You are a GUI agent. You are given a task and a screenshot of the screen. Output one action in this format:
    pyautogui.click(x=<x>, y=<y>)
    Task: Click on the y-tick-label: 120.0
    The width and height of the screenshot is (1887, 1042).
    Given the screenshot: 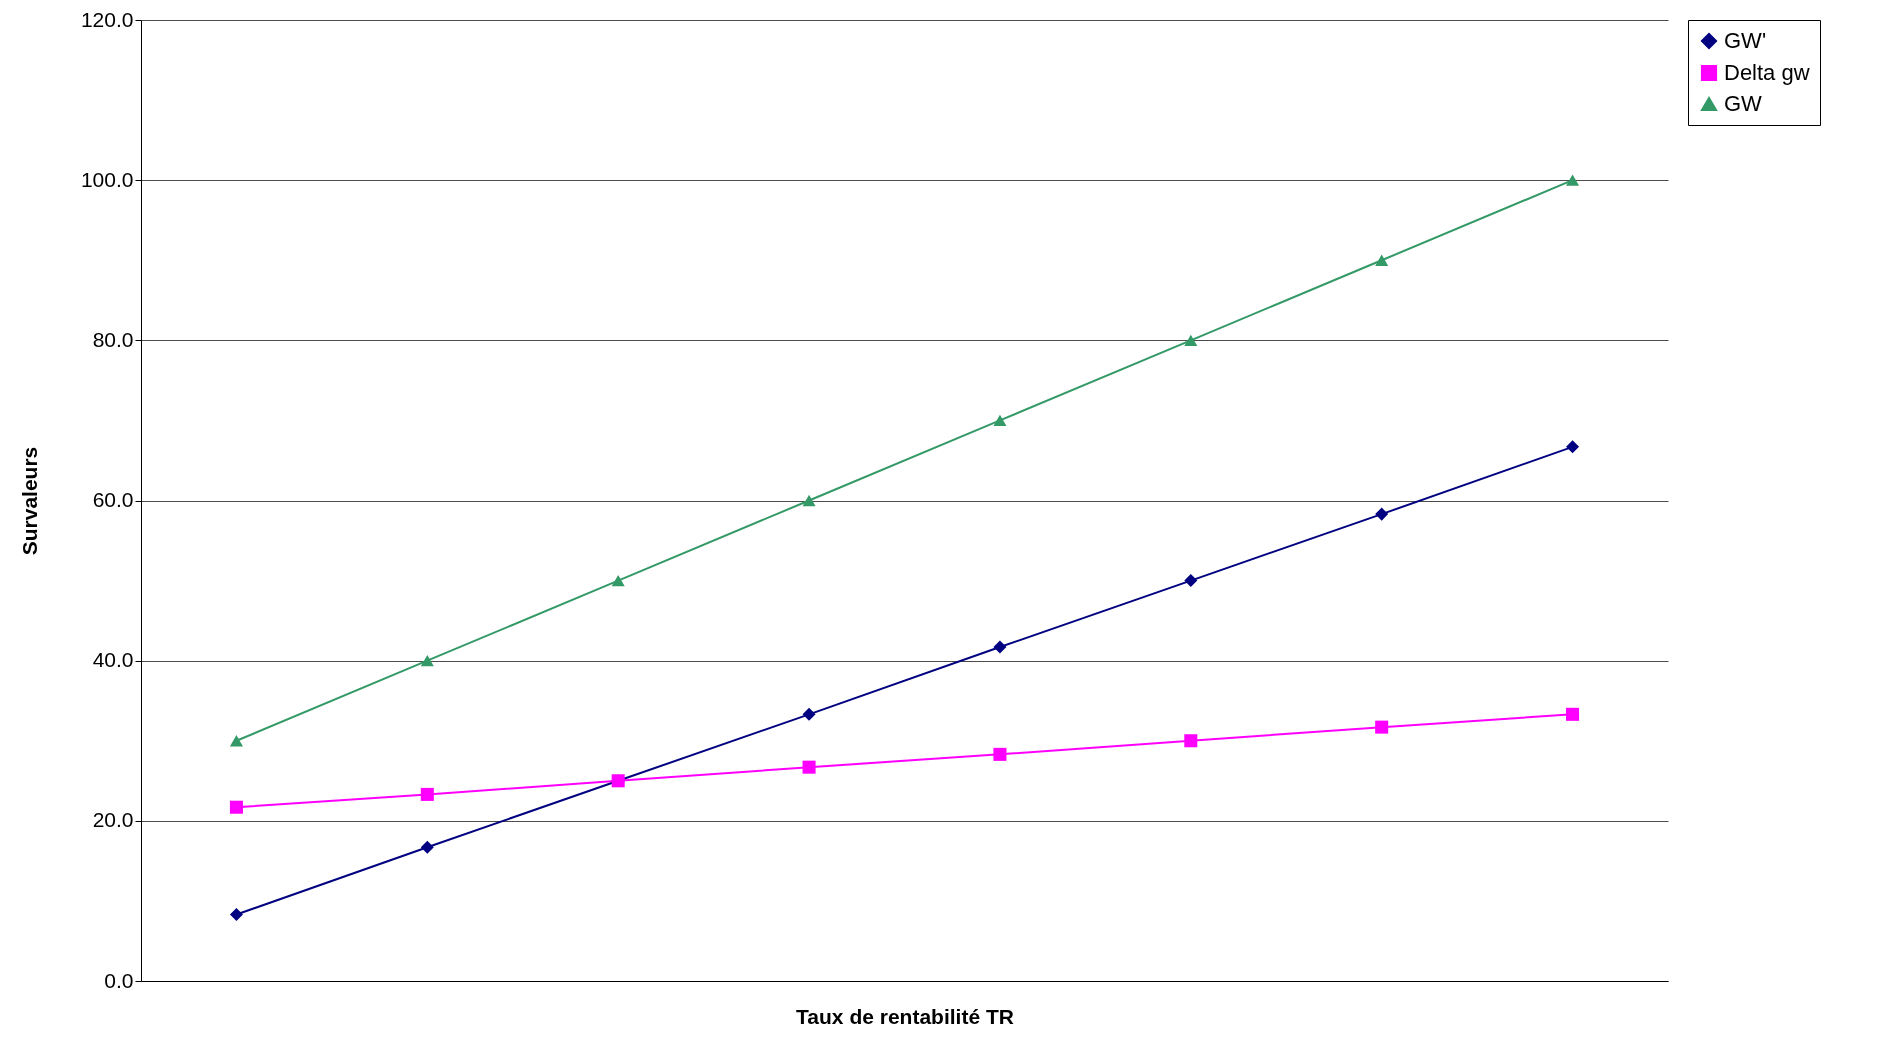 What is the action you would take?
    pyautogui.click(x=107, y=19)
    